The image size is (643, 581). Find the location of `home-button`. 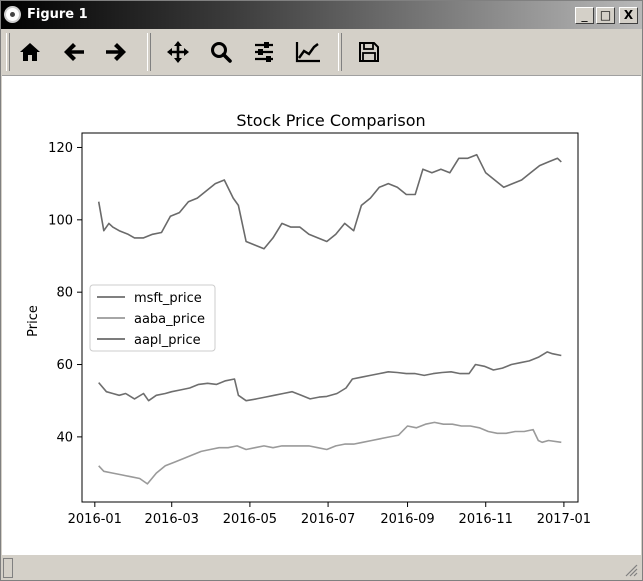

home-button is located at coordinates (30, 52).